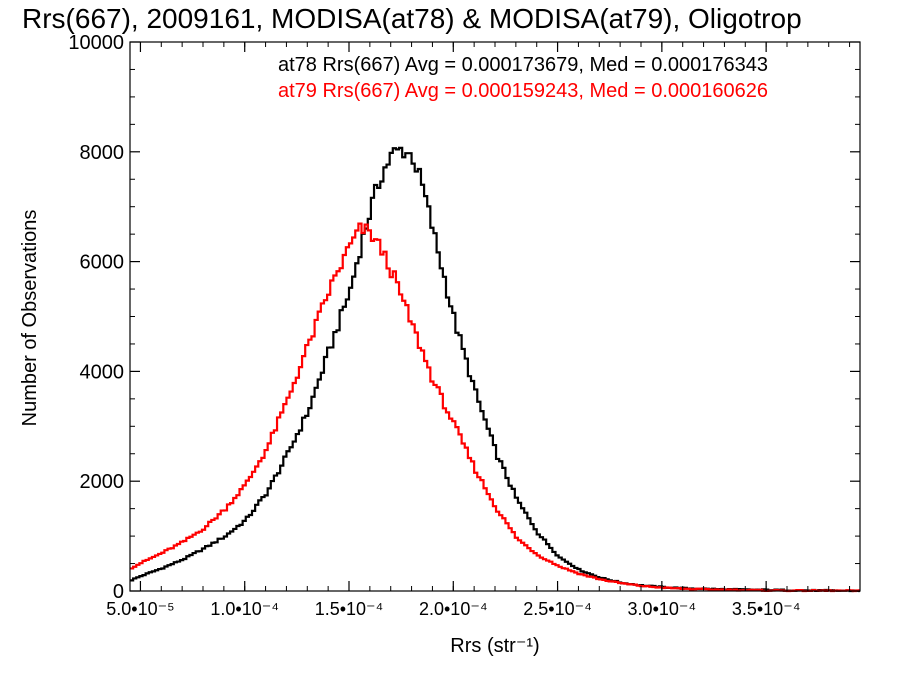 Image resolution: width=900 pixels, height=675 pixels. I want to click on y-tick-label: 8000, so click(102, 153).